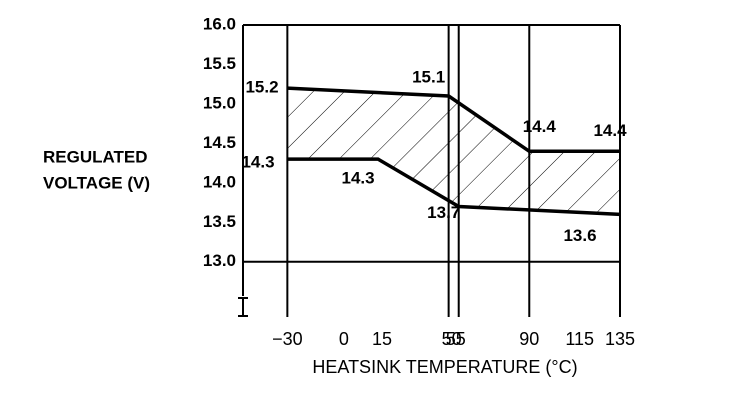 The image size is (752, 412). I want to click on x-tick-label: 50, so click(452, 339).